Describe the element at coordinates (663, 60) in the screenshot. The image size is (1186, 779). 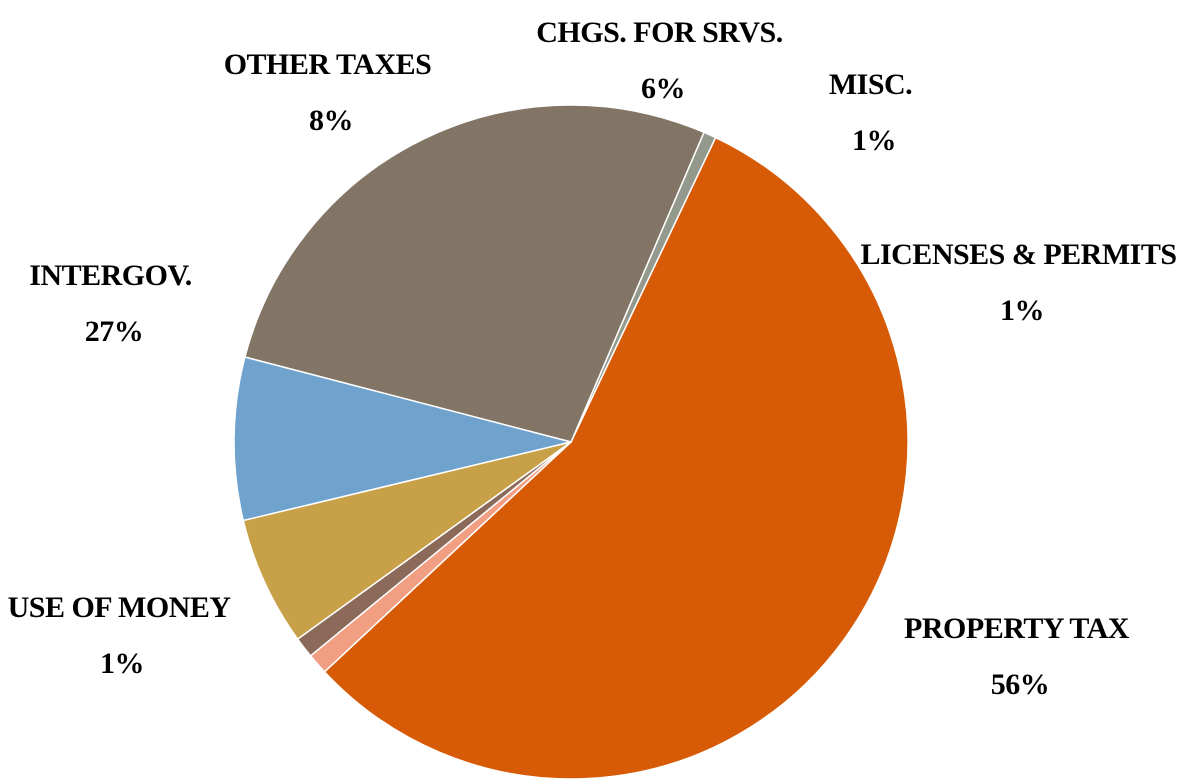
I see `label-chgs-for-srvs: CHGS. FOR SRVS. 6%` at that location.